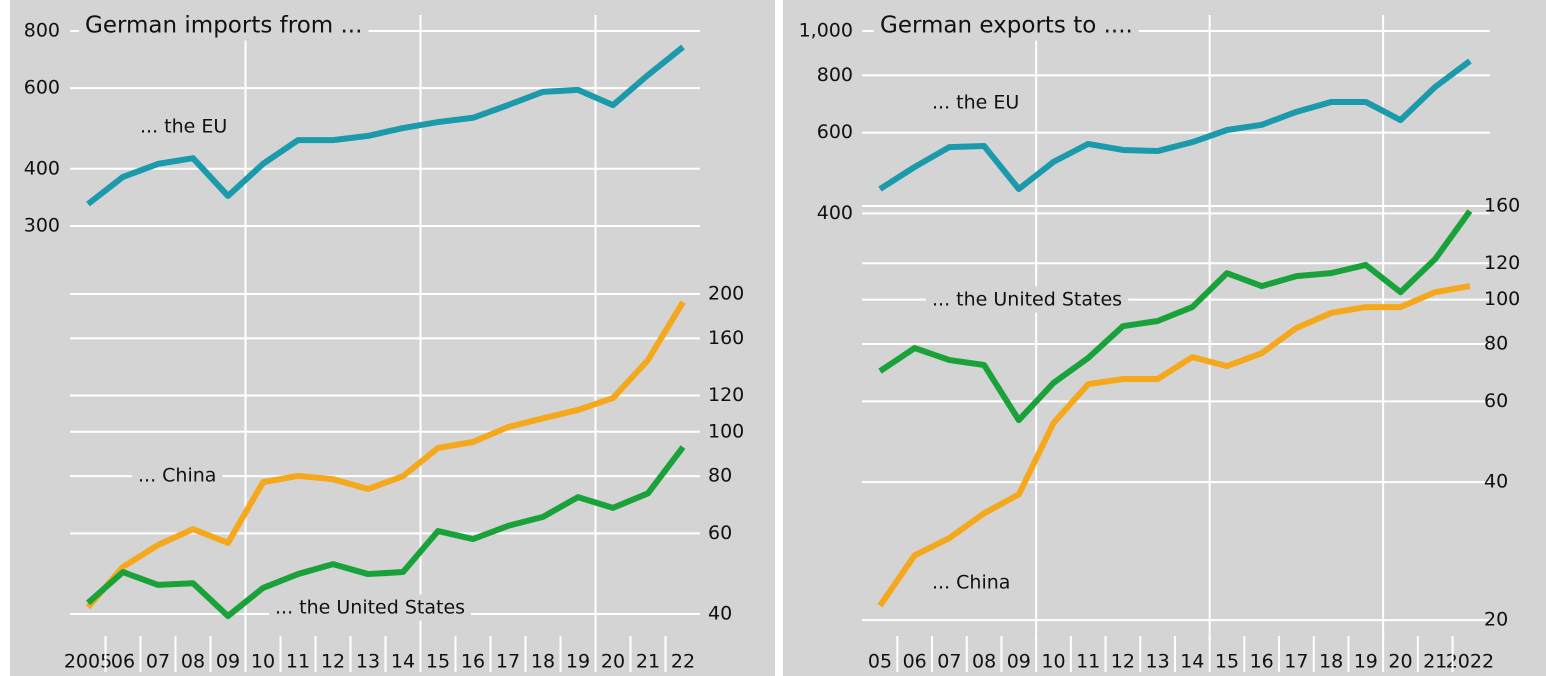  What do you see at coordinates (726, 293) in the screenshot?
I see `tick-label: 200` at bounding box center [726, 293].